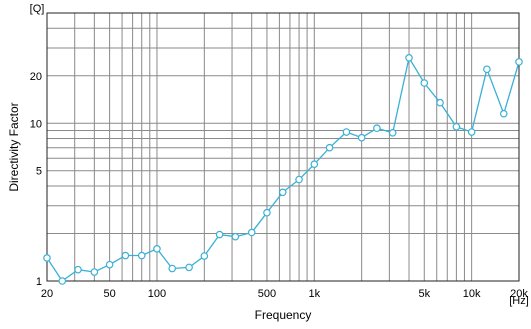 Image resolution: width=531 pixels, height=329 pixels. I want to click on x-tick-labels: 20 50 100 500 1k 5k 10k 20k, so click(284, 294).